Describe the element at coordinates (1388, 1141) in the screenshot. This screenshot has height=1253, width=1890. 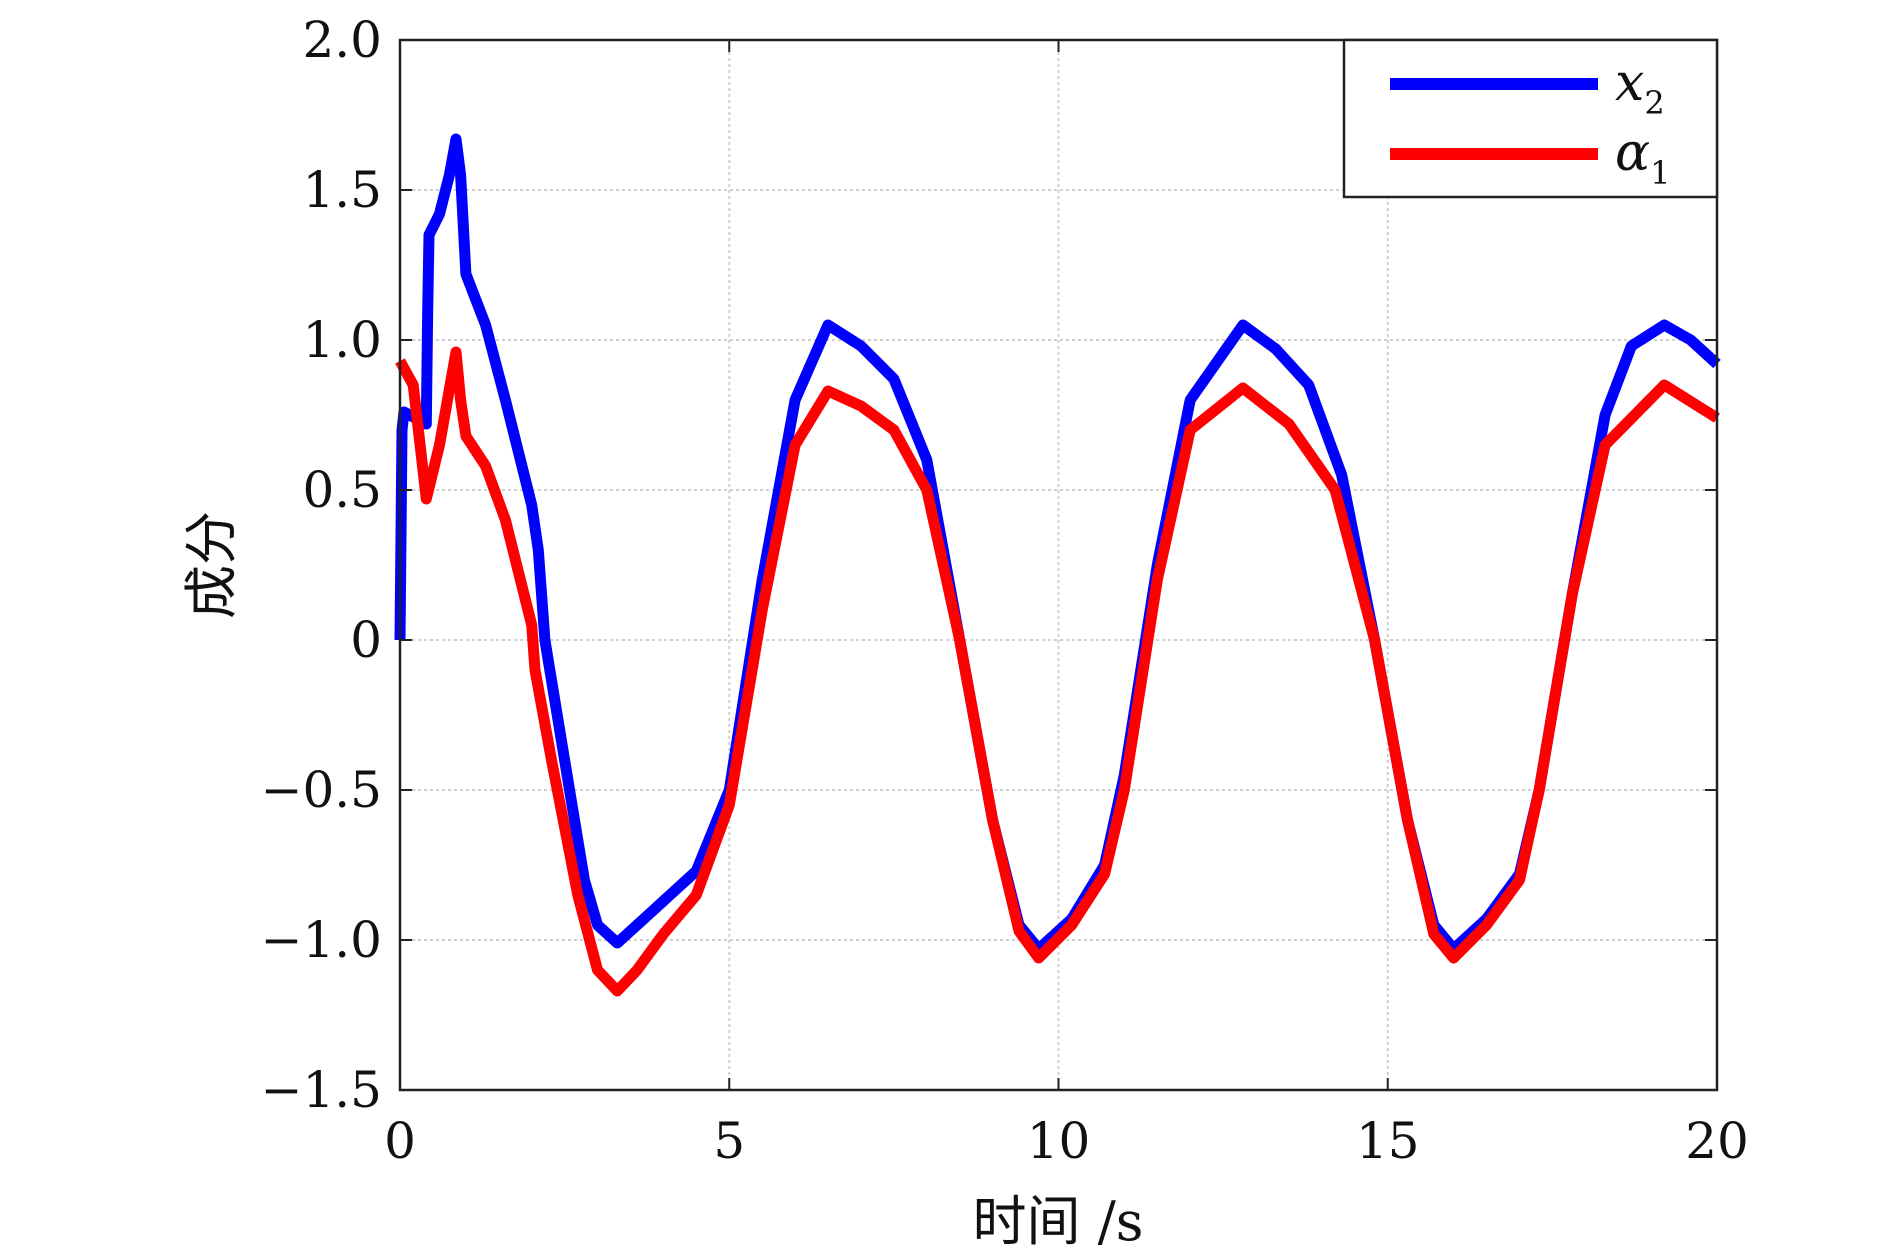
I see `x-tick-label: 15` at that location.